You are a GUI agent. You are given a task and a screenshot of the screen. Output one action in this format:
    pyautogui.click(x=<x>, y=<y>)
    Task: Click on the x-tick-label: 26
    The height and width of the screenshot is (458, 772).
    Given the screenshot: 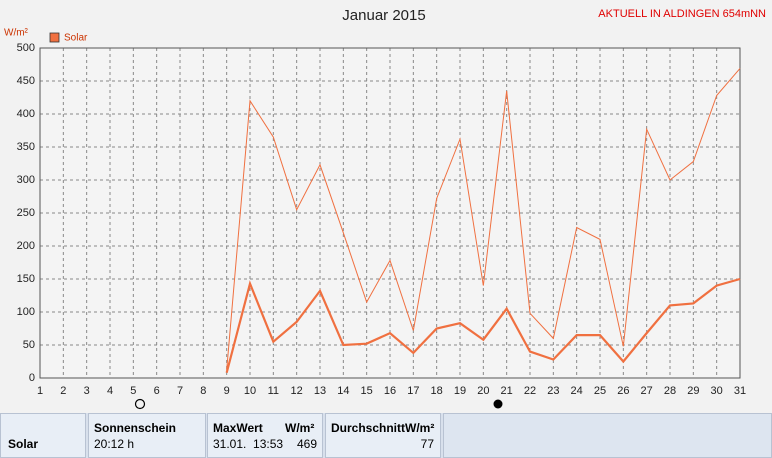 What is the action you would take?
    pyautogui.click(x=623, y=391)
    